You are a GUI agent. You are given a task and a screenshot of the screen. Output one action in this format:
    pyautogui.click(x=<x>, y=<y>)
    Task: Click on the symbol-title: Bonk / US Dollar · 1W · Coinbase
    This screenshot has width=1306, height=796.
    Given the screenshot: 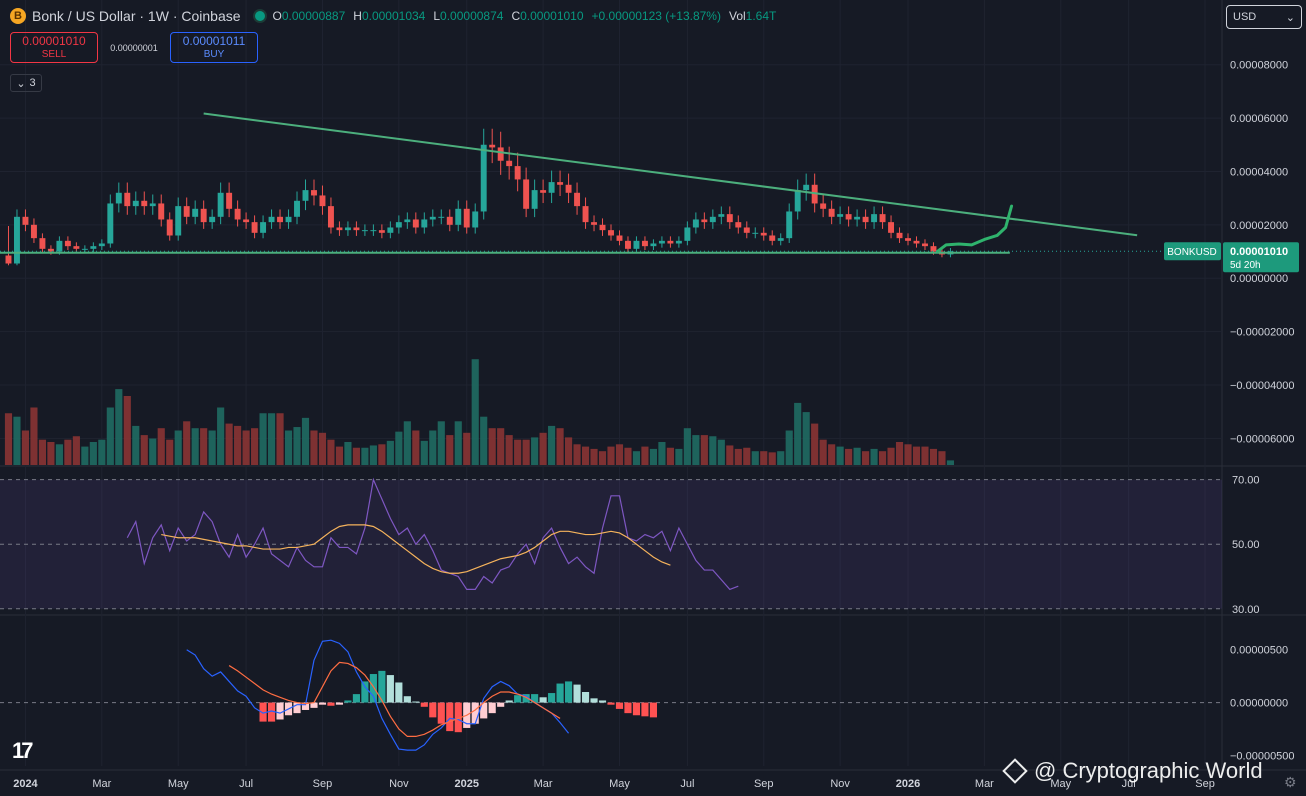 What is the action you would take?
    pyautogui.click(x=136, y=16)
    